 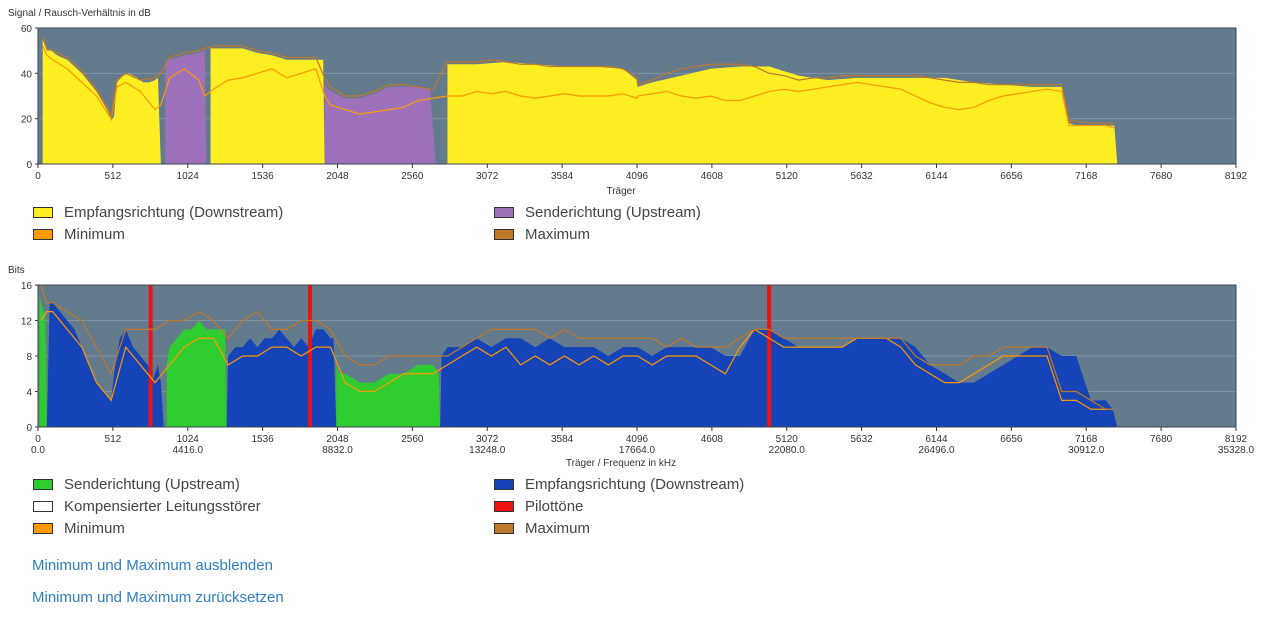 I want to click on legend-item-snr-upstream: Senderichtung (Upstream), so click(x=597, y=212).